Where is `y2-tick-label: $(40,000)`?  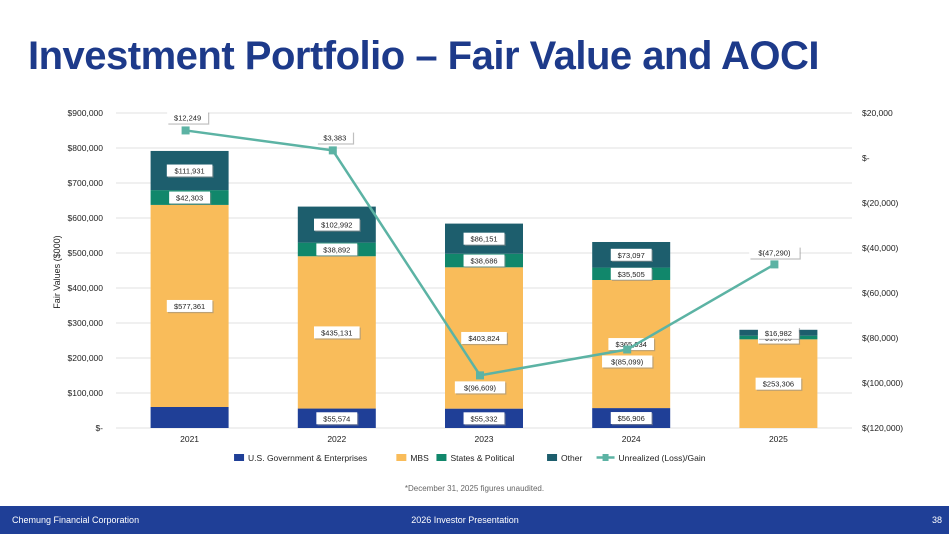
y2-tick-label: $(40,000) is located at coordinates (880, 248).